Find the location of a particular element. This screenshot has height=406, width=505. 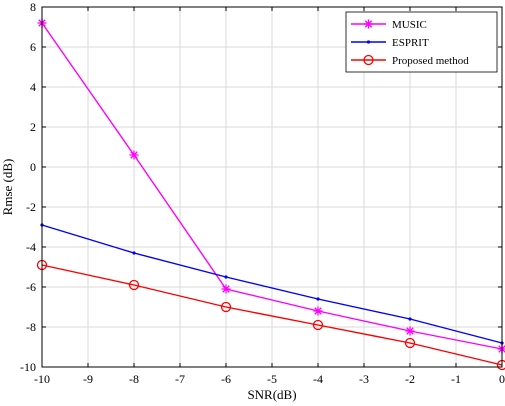

x-tick-label: -4 is located at coordinates (318, 379).